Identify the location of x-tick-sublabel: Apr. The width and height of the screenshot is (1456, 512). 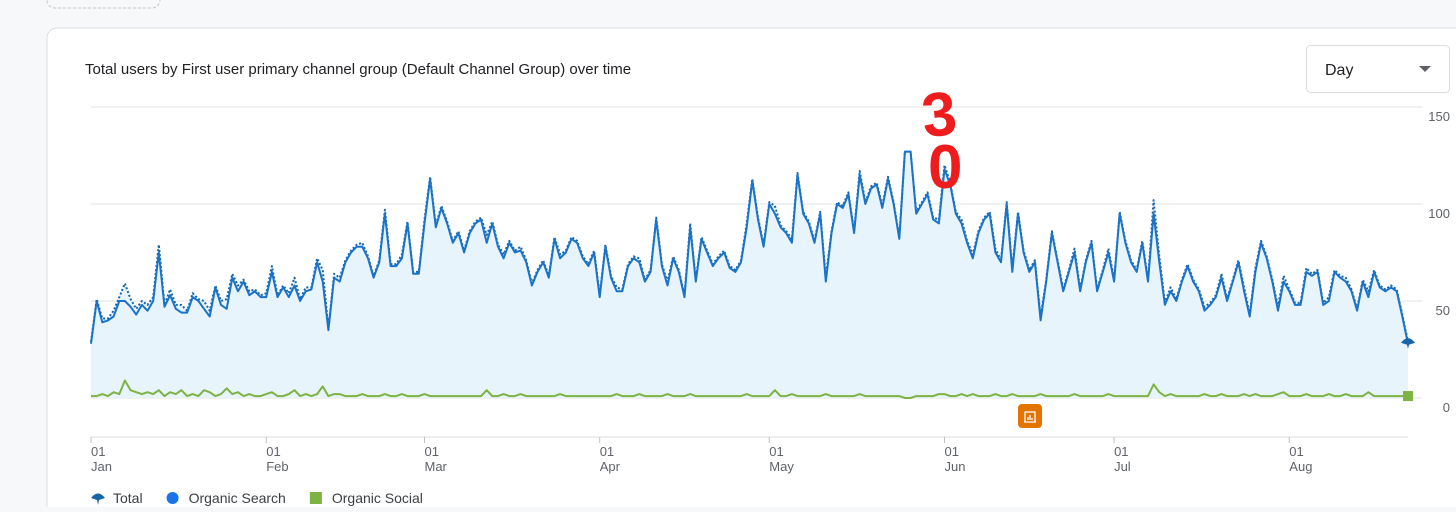
(610, 466).